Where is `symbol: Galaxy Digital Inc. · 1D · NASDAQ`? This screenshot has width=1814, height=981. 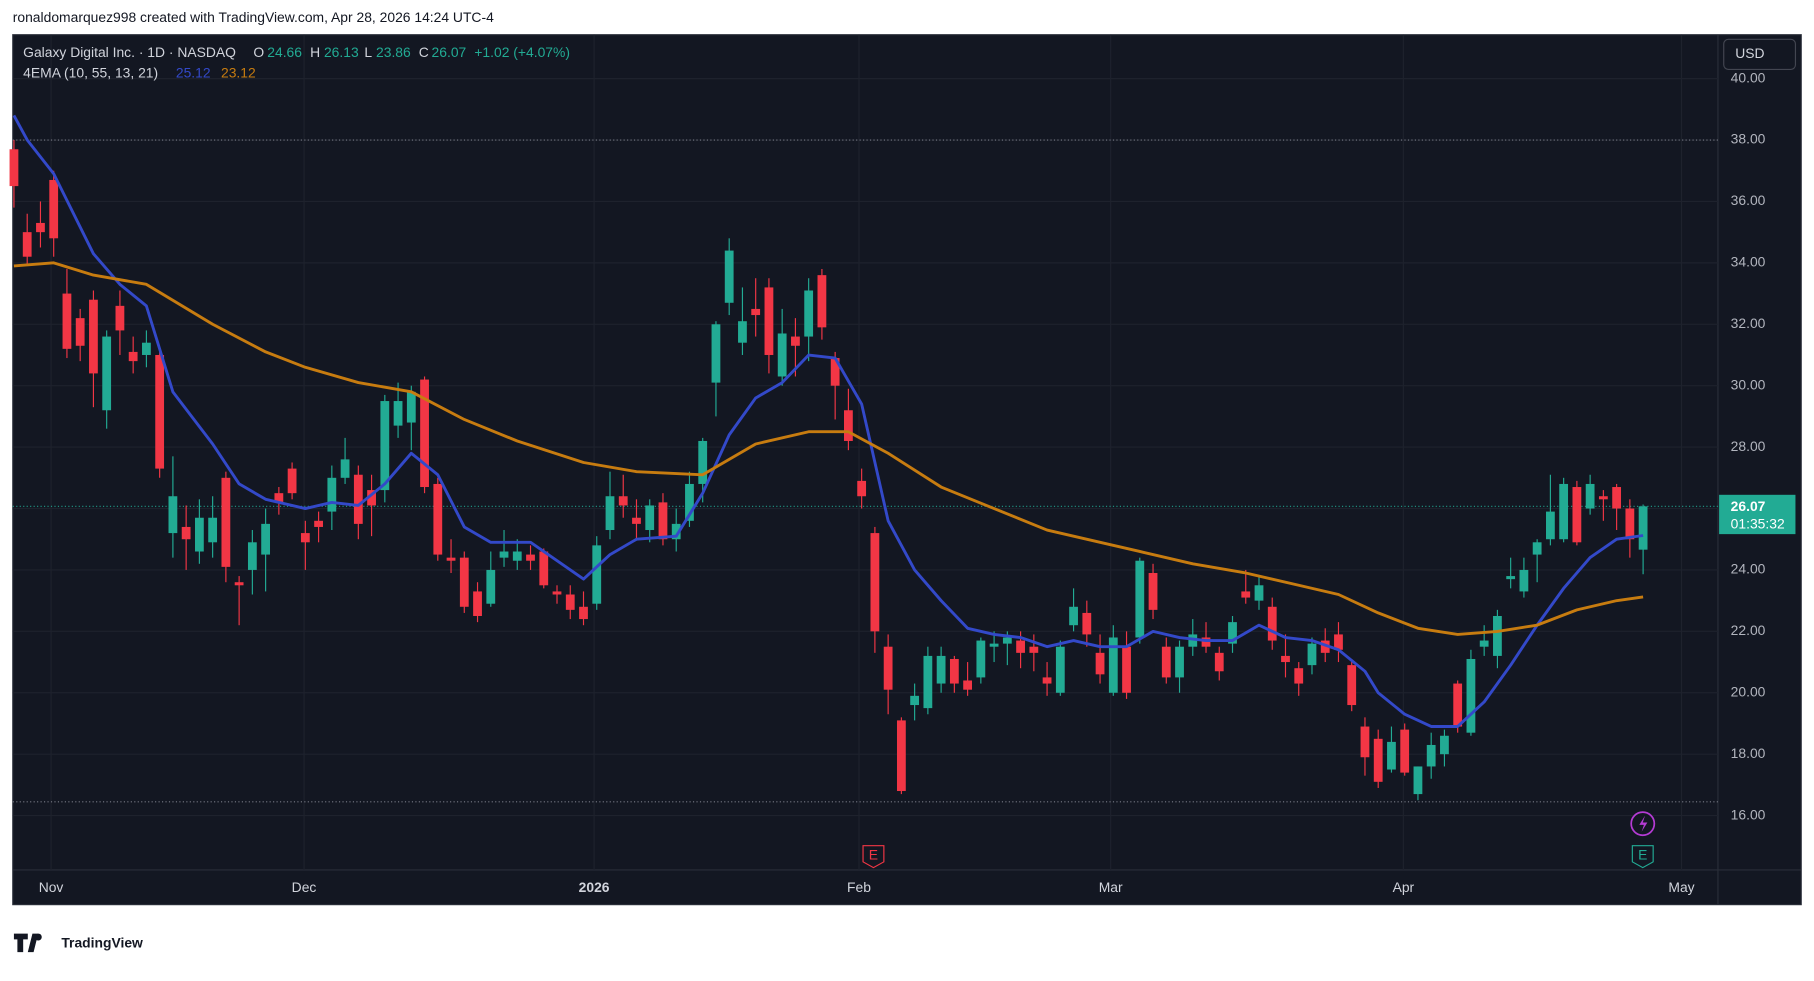
symbol: Galaxy Digital Inc. · 1D · NASDAQ is located at coordinates (129, 52).